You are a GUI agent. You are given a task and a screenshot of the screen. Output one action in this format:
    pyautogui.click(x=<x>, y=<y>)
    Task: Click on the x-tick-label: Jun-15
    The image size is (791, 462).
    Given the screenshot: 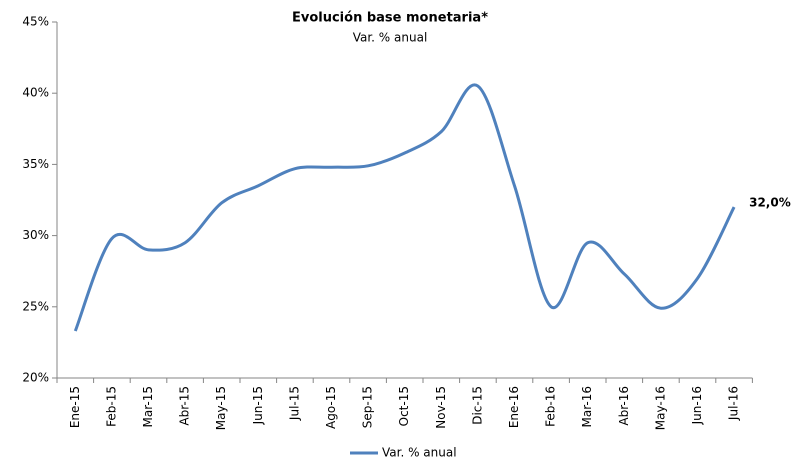 What is the action you would take?
    pyautogui.click(x=258, y=405)
    